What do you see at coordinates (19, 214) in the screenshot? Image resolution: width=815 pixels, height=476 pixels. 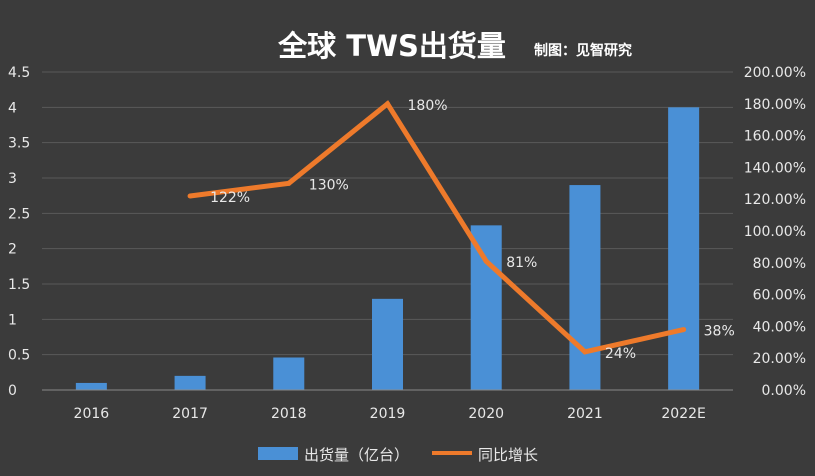 I see `y-left-tick-label: 2.5` at bounding box center [19, 214].